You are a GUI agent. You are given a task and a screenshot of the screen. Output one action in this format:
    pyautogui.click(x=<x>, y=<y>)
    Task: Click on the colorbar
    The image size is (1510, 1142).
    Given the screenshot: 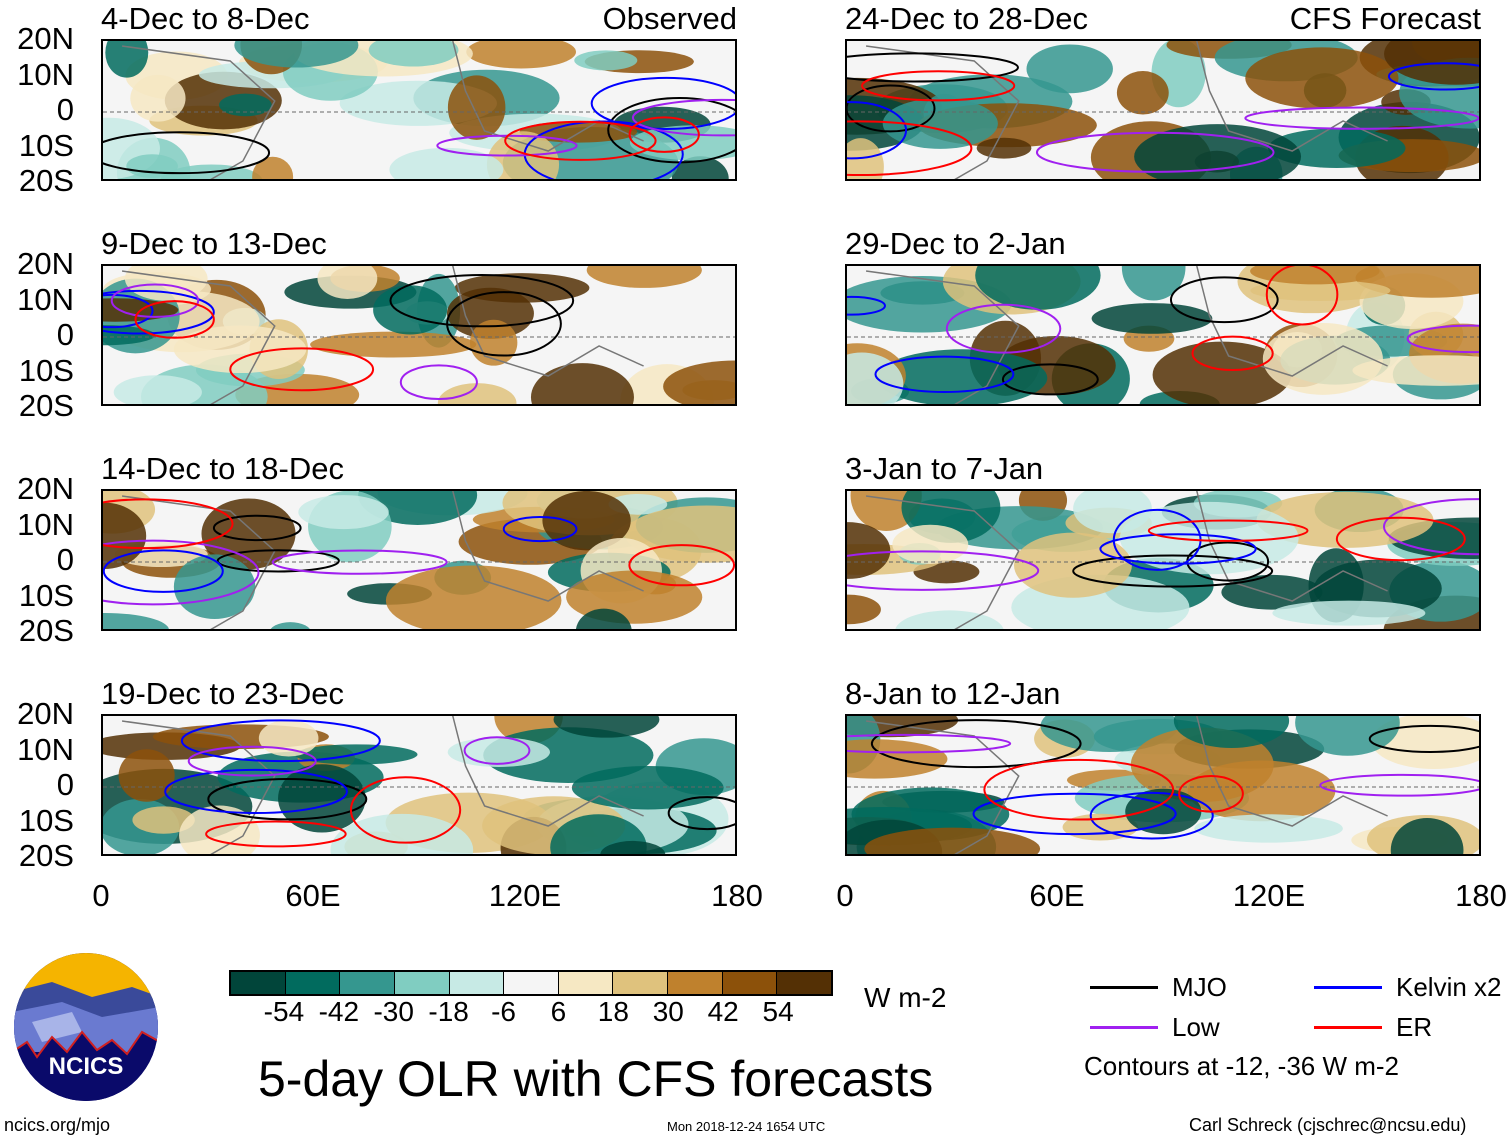 What is the action you would take?
    pyautogui.click(x=531, y=983)
    